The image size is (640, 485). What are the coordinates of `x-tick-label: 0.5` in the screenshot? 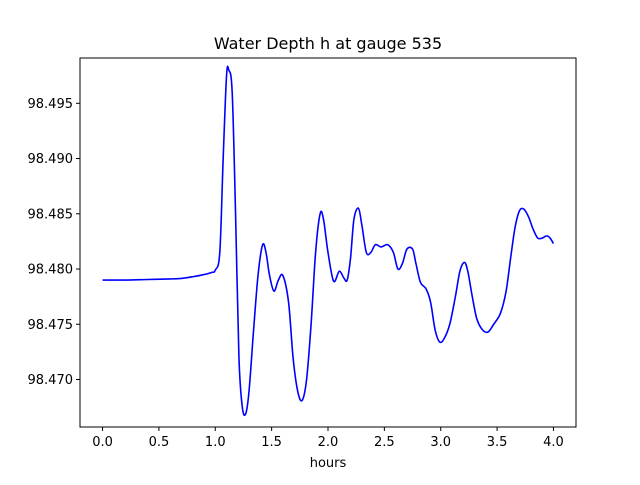 It's located at (159, 442).